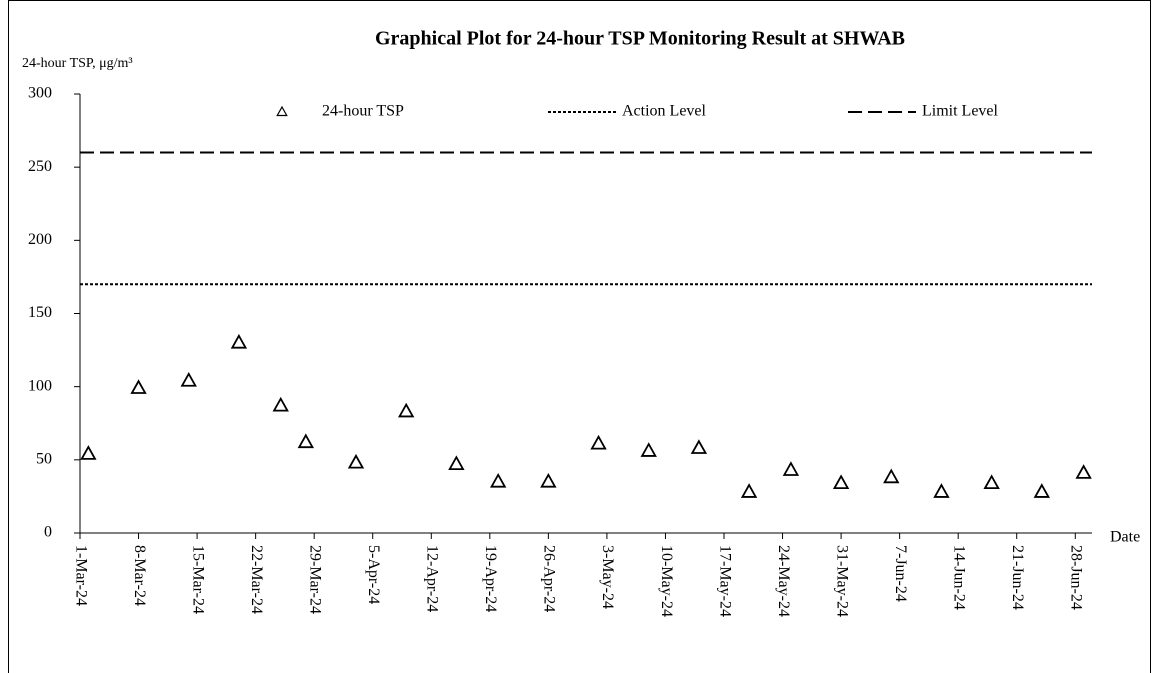  I want to click on y-tick-label: 300, so click(40, 93).